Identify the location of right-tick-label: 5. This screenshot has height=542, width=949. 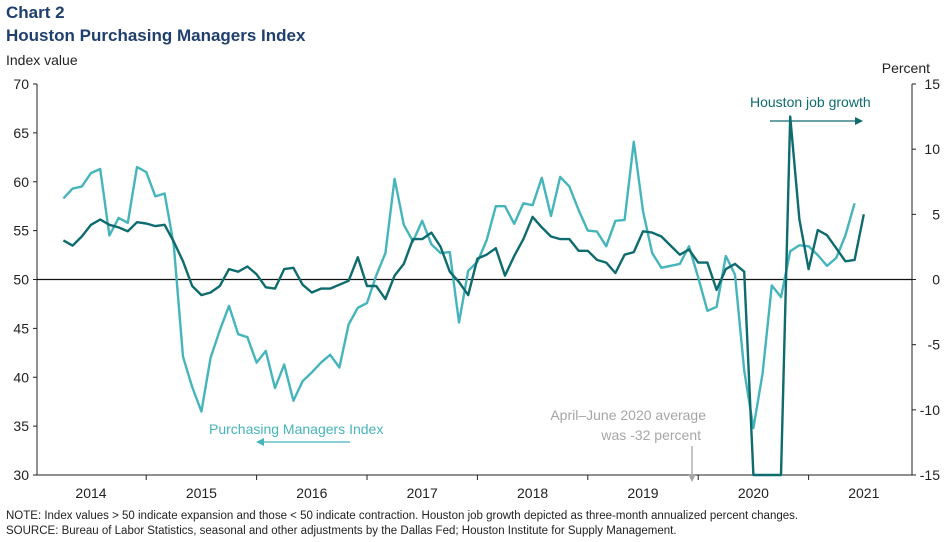
(936, 214).